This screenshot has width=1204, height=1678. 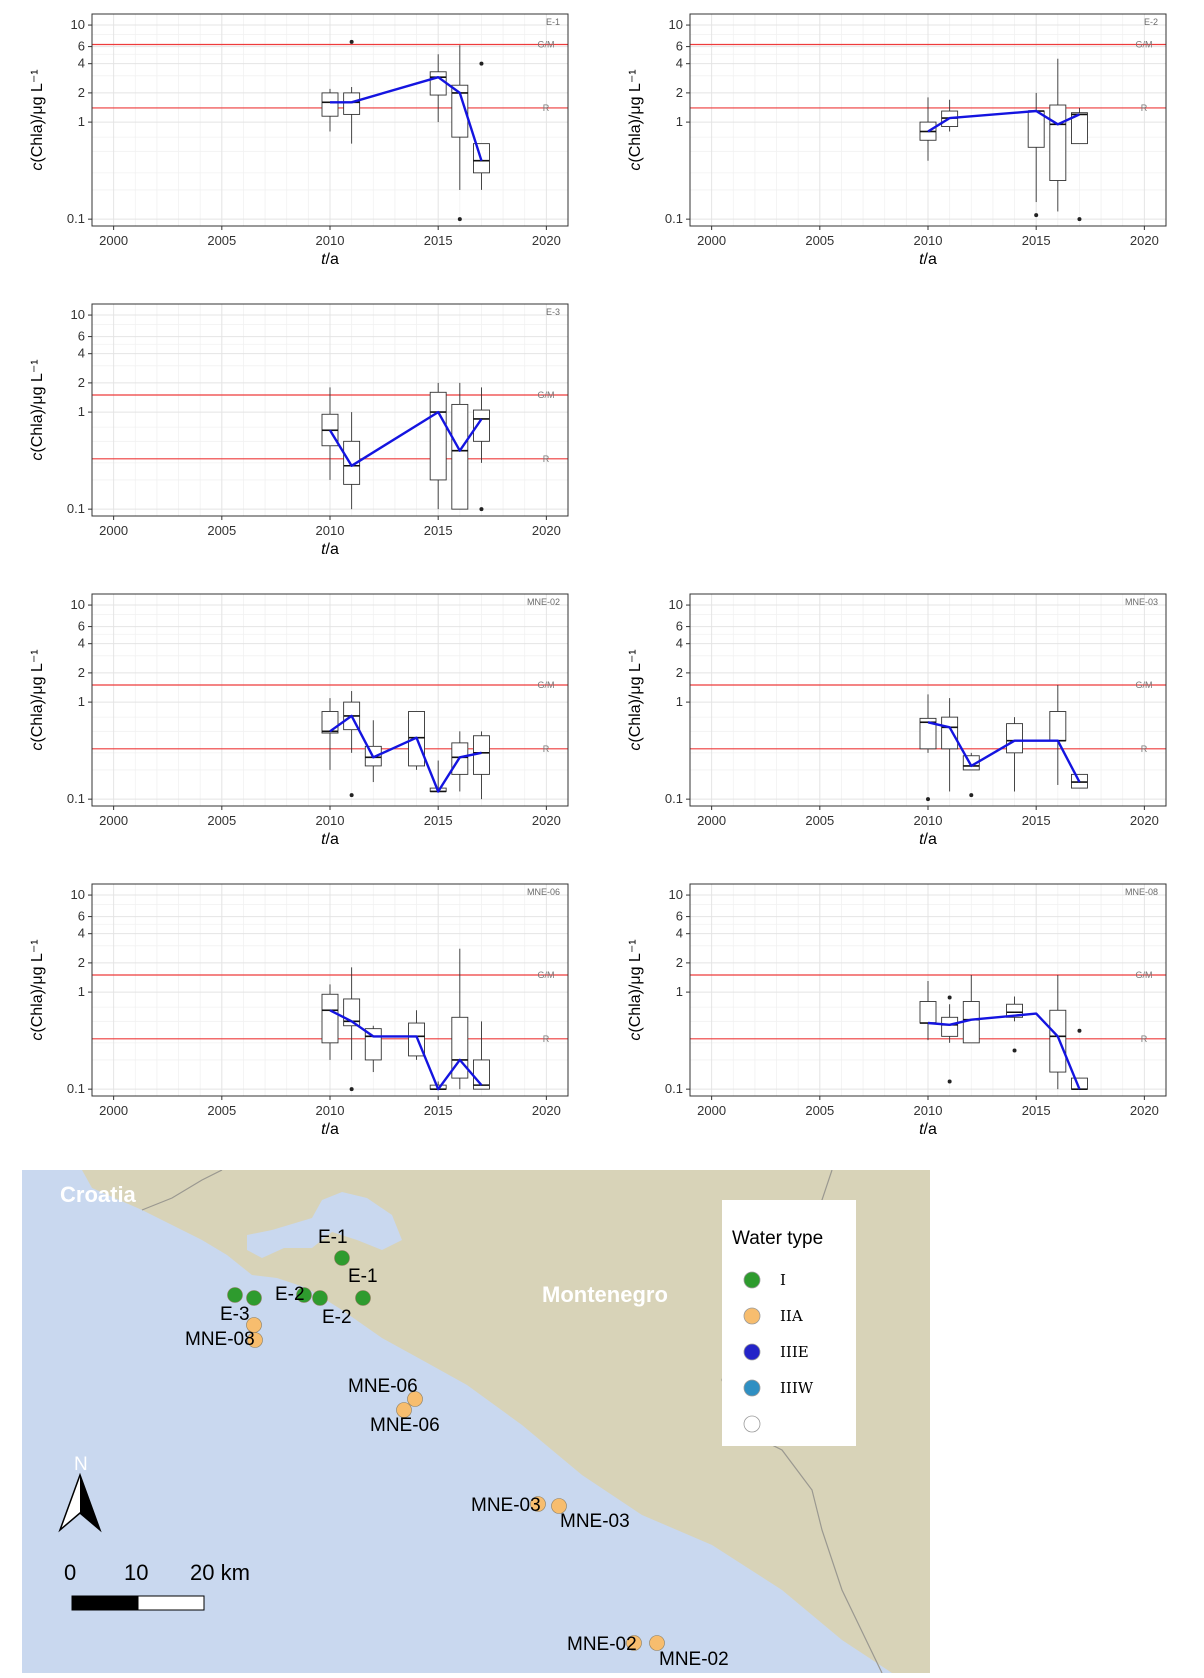 I want to click on legend-label: I, so click(x=783, y=1280).